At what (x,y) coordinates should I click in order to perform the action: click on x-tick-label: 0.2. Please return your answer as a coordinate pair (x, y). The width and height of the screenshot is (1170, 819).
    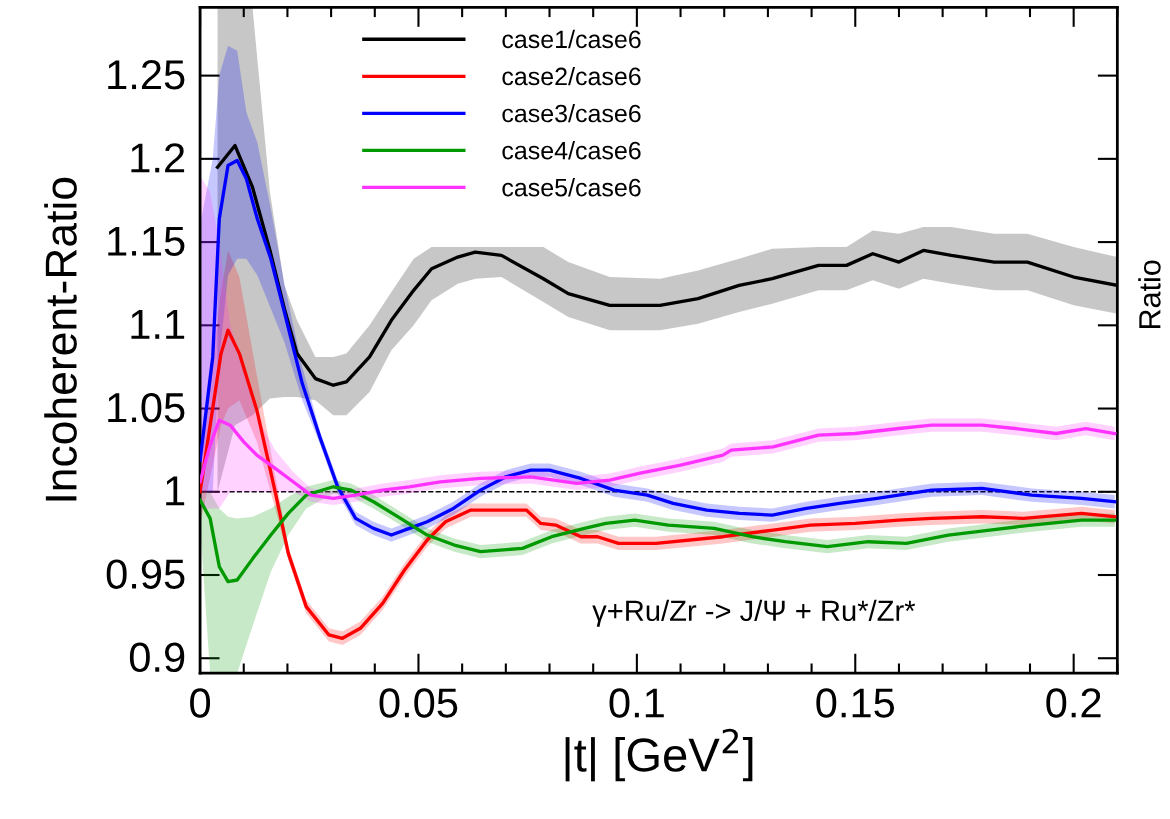
    Looking at the image, I should click on (1073, 703).